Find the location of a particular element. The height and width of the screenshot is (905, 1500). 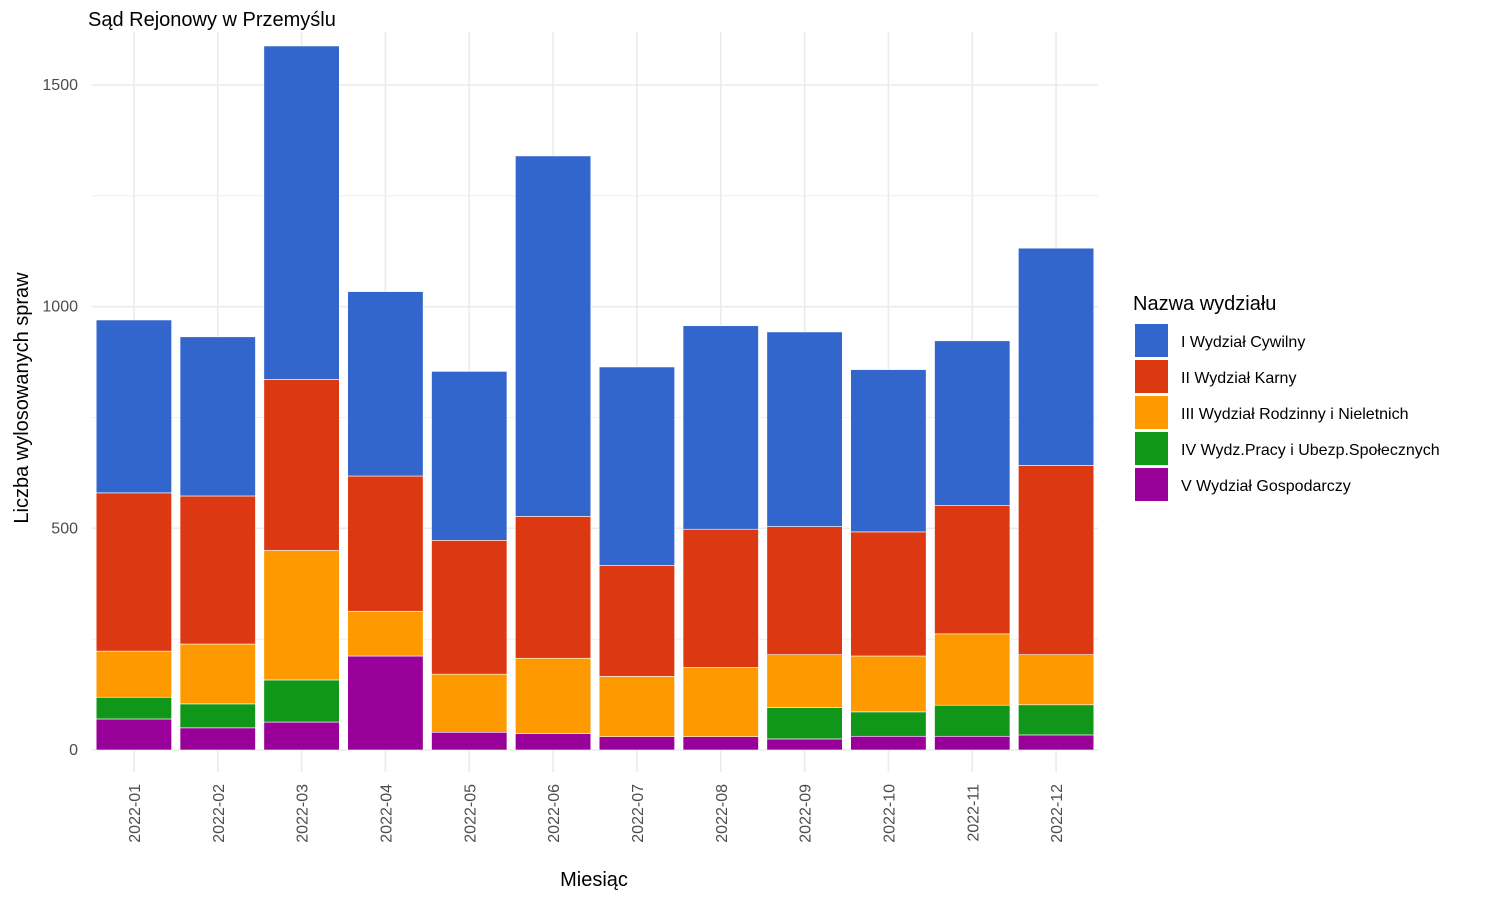

y-tick-label: 1500 is located at coordinates (60, 85).